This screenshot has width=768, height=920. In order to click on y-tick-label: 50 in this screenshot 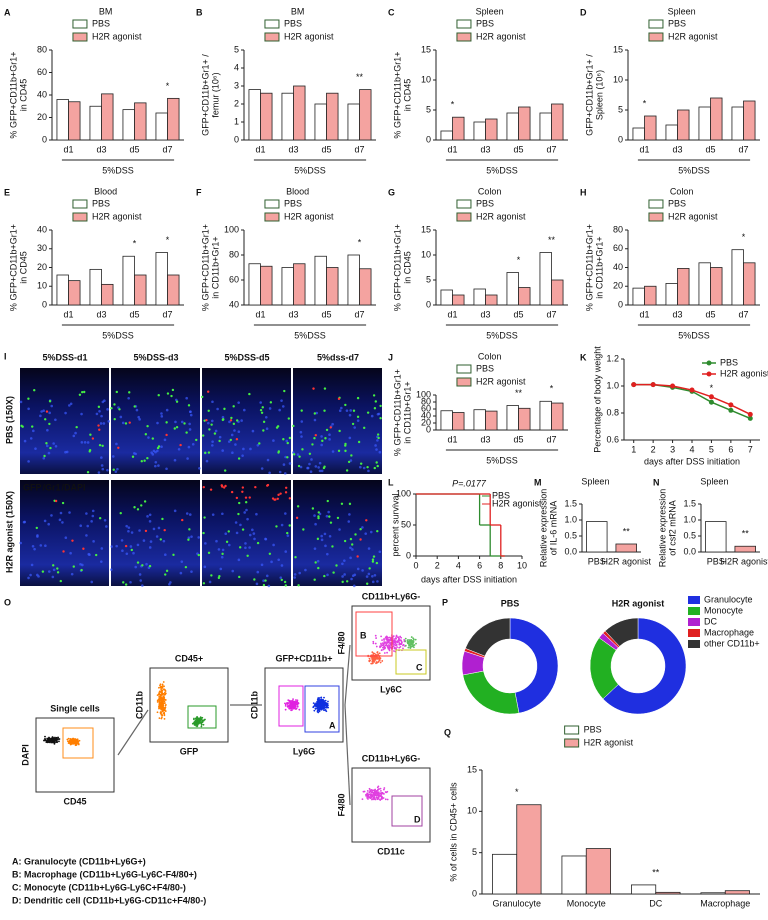, I will do `click(406, 524)`.